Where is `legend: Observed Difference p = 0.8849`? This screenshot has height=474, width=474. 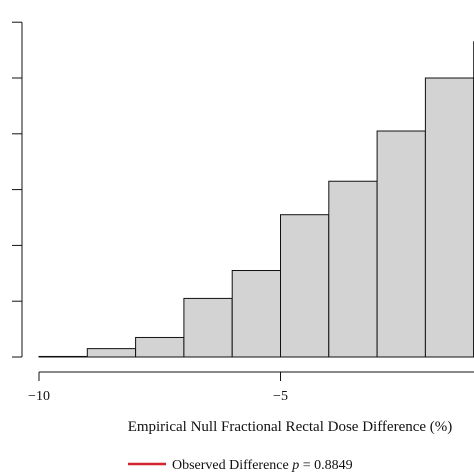 legend: Observed Difference p = 0.8849 is located at coordinates (240, 465).